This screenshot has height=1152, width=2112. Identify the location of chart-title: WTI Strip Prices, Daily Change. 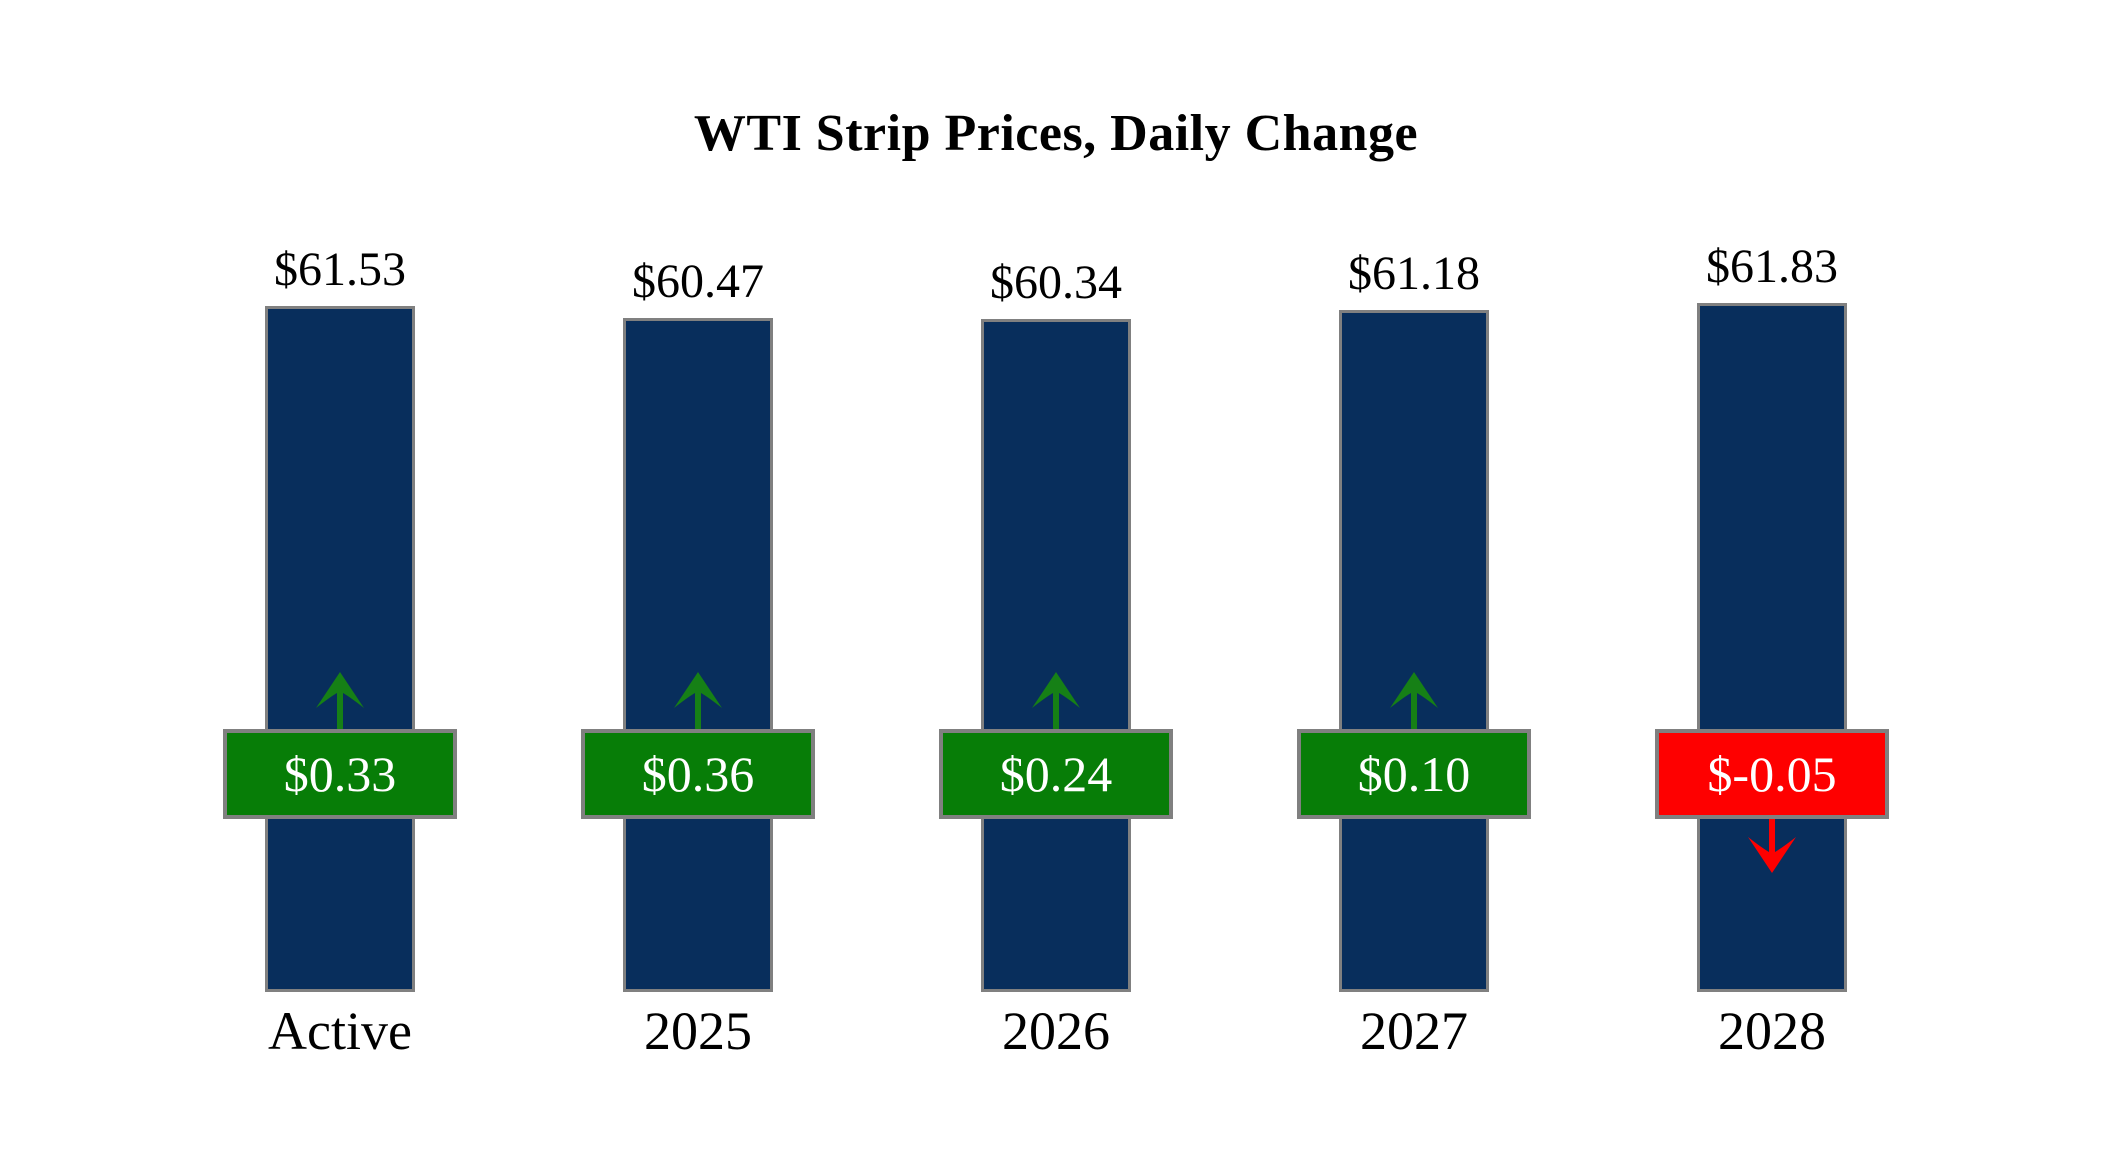
(1056, 133).